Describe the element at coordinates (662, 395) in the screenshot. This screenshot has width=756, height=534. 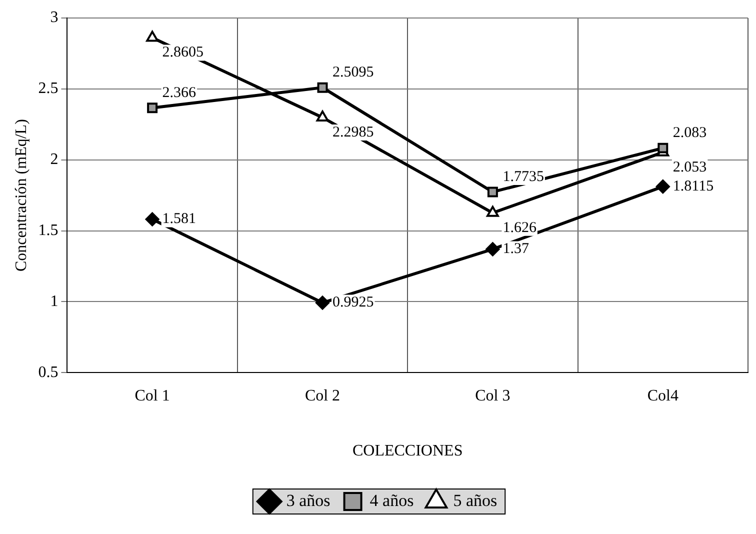
I see `x-tick-label: Col4` at that location.